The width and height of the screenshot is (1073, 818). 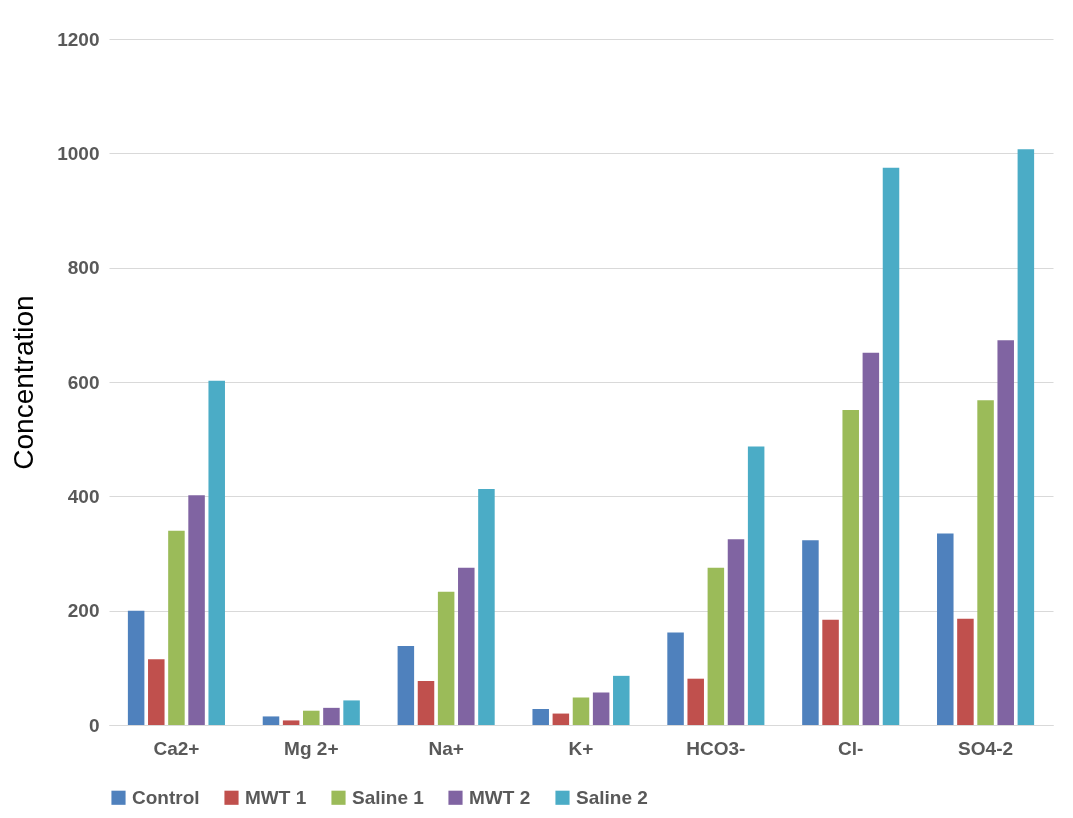 What do you see at coordinates (851, 748) in the screenshot?
I see `x-tick-label: Cl-` at bounding box center [851, 748].